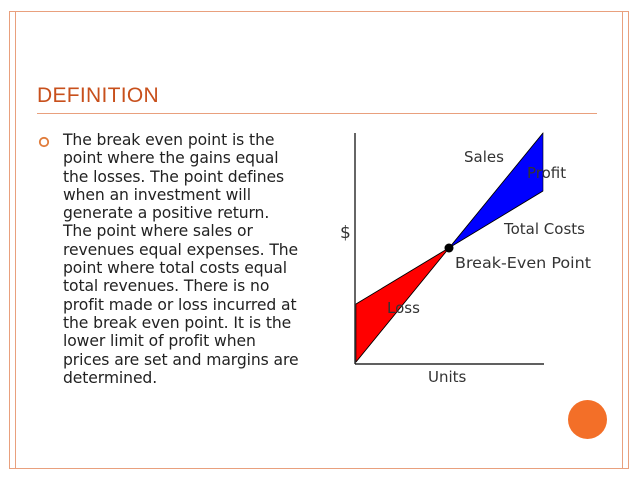 The width and height of the screenshot is (638, 479). What do you see at coordinates (317, 113) in the screenshot?
I see `title-underline` at bounding box center [317, 113].